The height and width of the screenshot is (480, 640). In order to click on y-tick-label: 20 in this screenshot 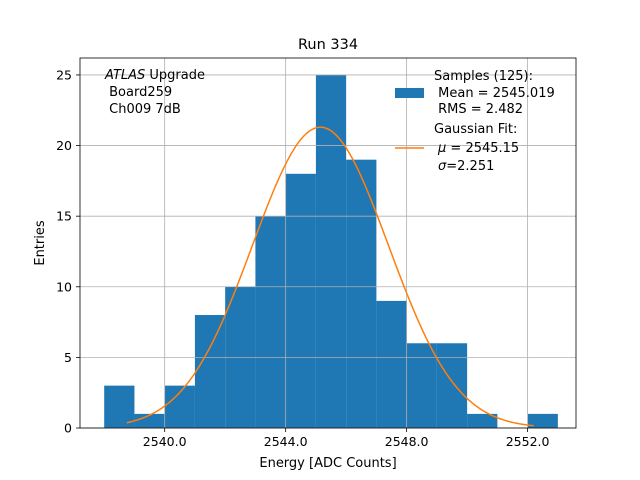, I will do `click(64, 145)`.